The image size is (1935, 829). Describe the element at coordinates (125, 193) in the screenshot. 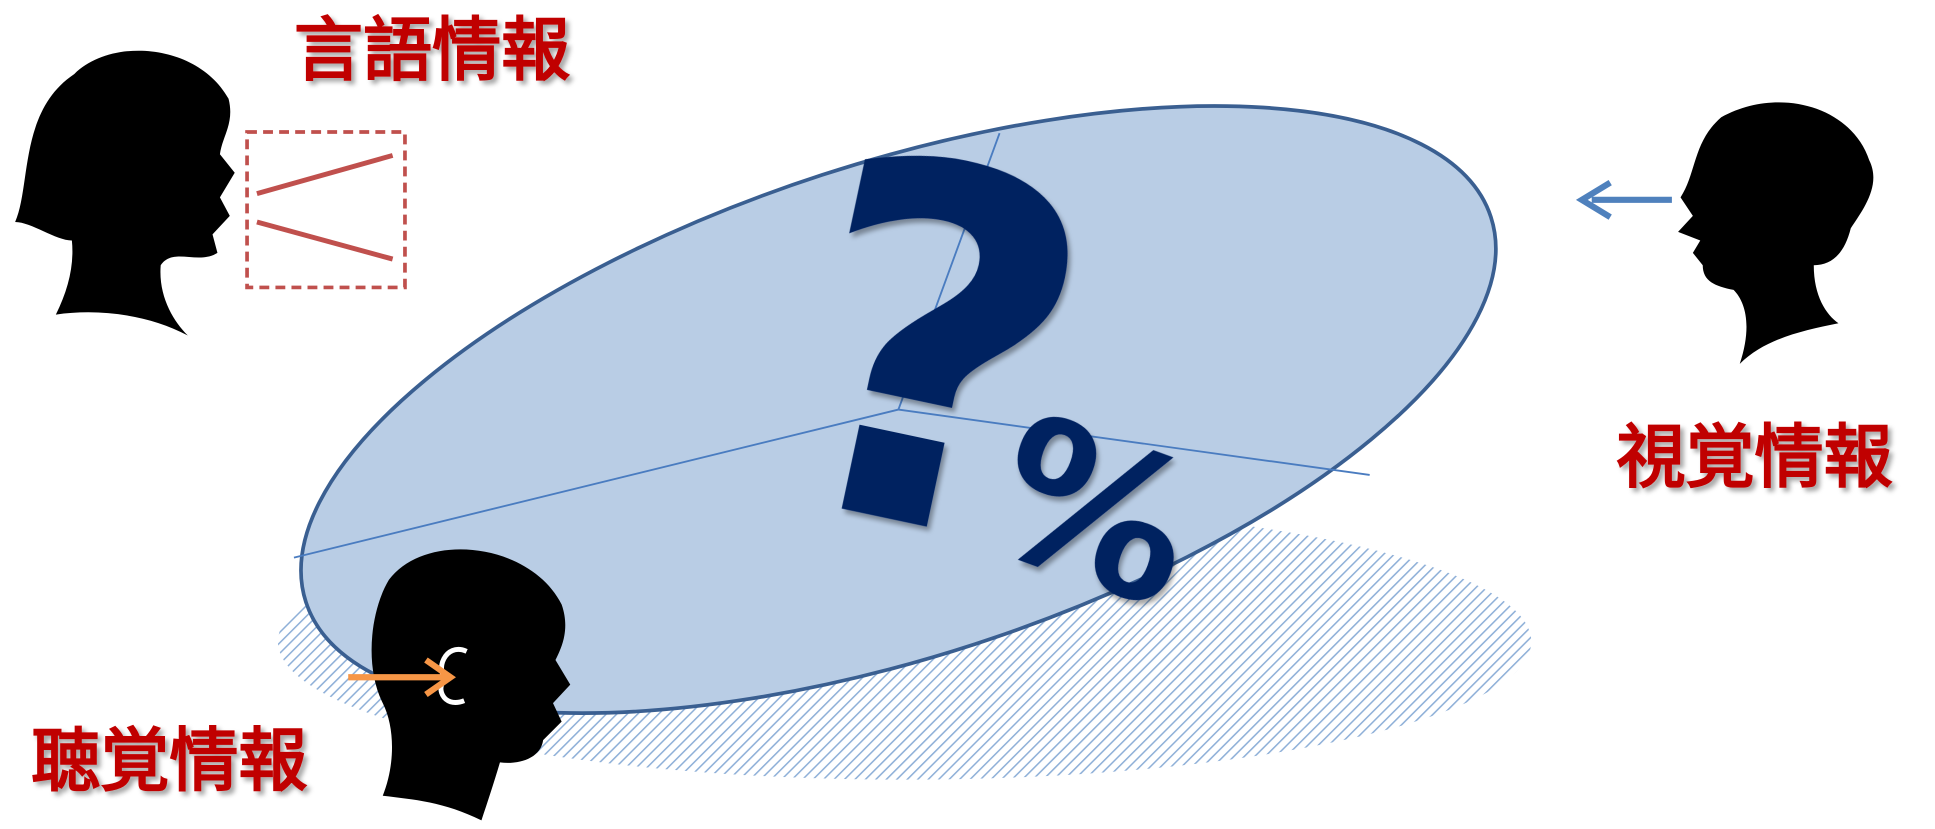

I see `speaker-silhouette` at that location.